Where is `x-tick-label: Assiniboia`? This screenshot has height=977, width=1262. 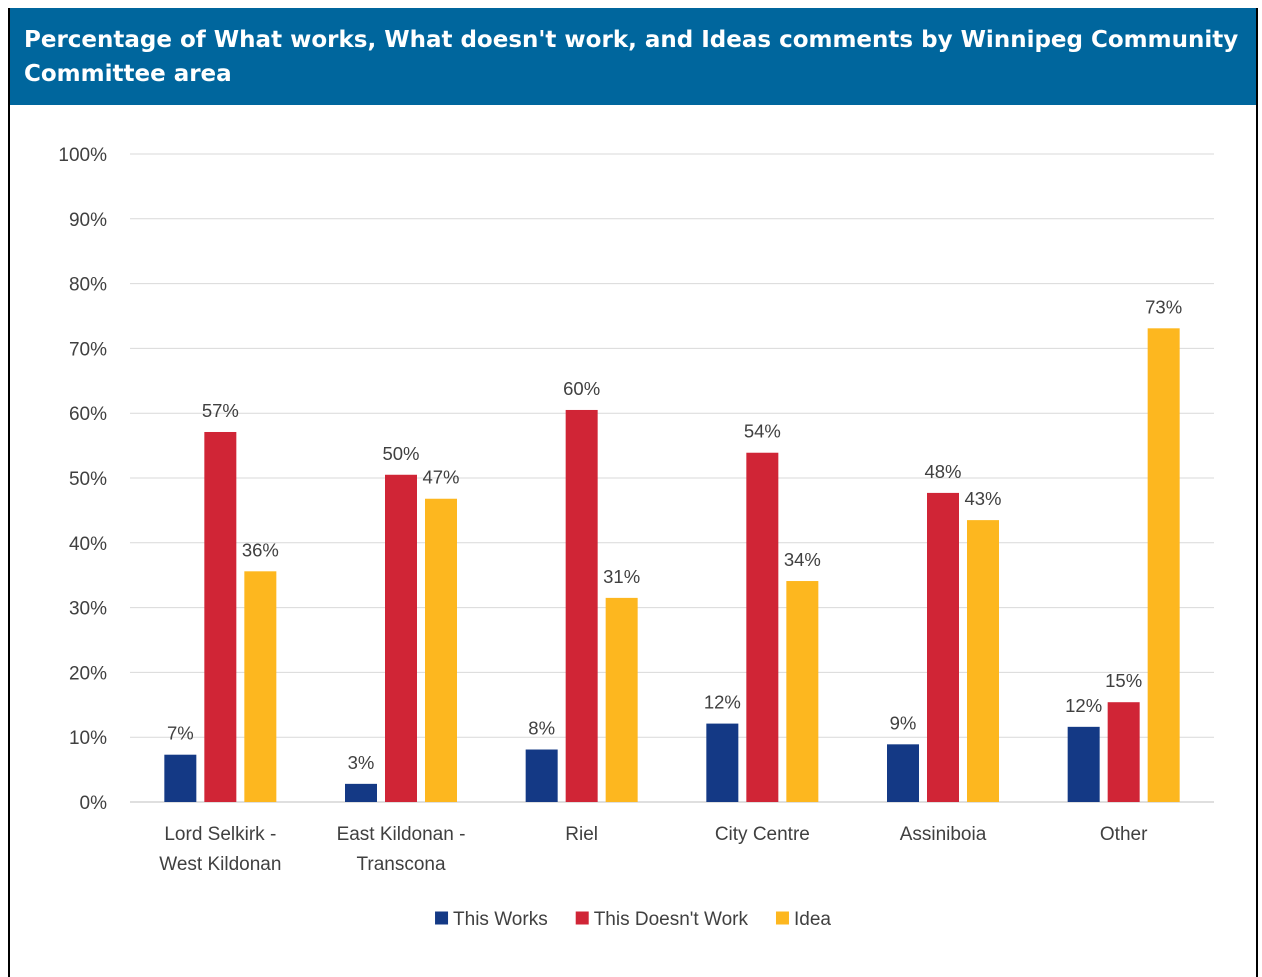
x-tick-label: Assiniboia is located at coordinates (943, 834).